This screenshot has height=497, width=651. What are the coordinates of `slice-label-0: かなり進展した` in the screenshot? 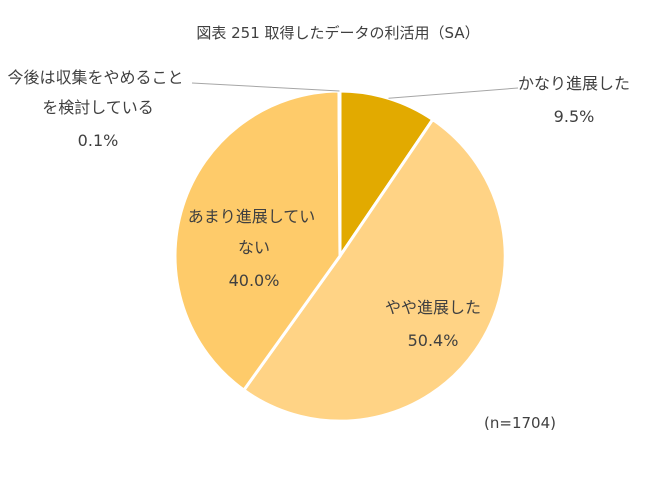 It's located at (574, 83).